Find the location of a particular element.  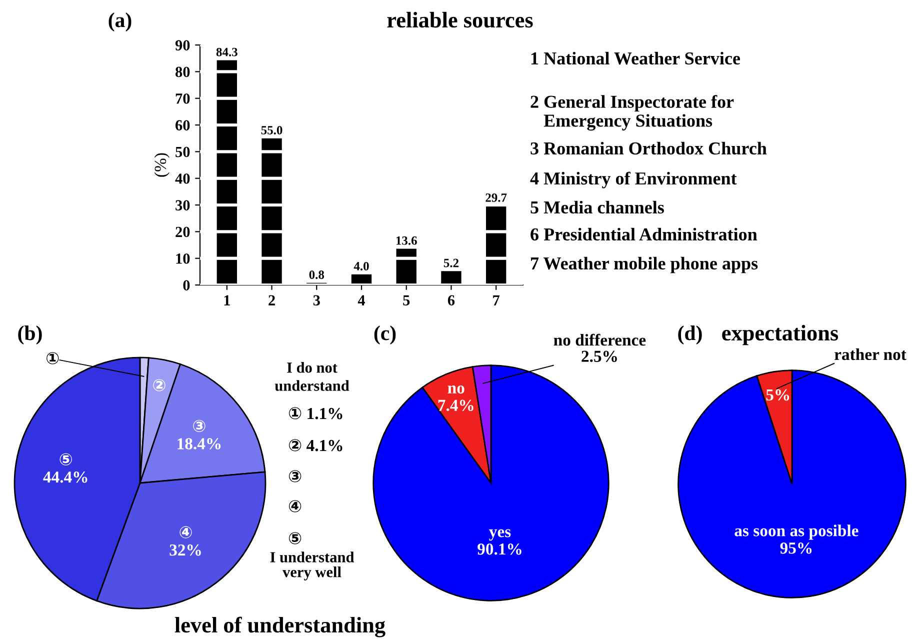

text: level of understanding is located at coordinates (280, 627).